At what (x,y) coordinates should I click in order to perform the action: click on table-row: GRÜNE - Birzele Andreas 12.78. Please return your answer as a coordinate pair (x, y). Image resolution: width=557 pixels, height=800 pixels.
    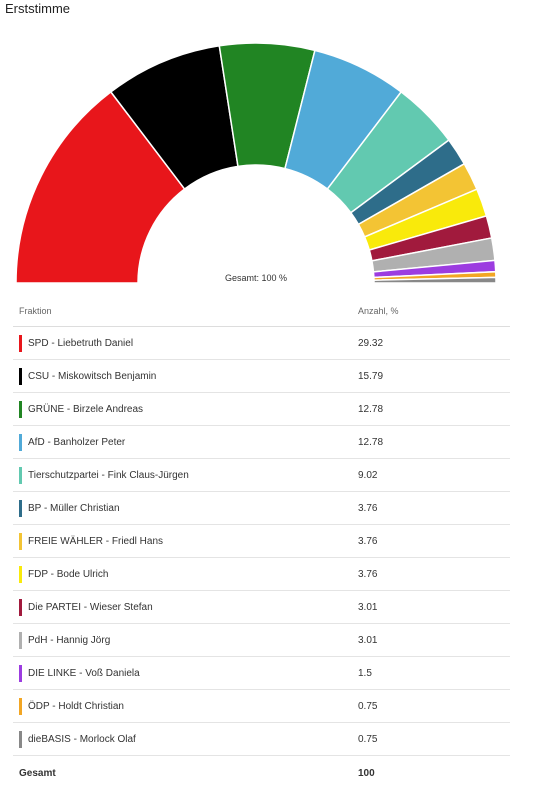
    Looking at the image, I should click on (261, 409).